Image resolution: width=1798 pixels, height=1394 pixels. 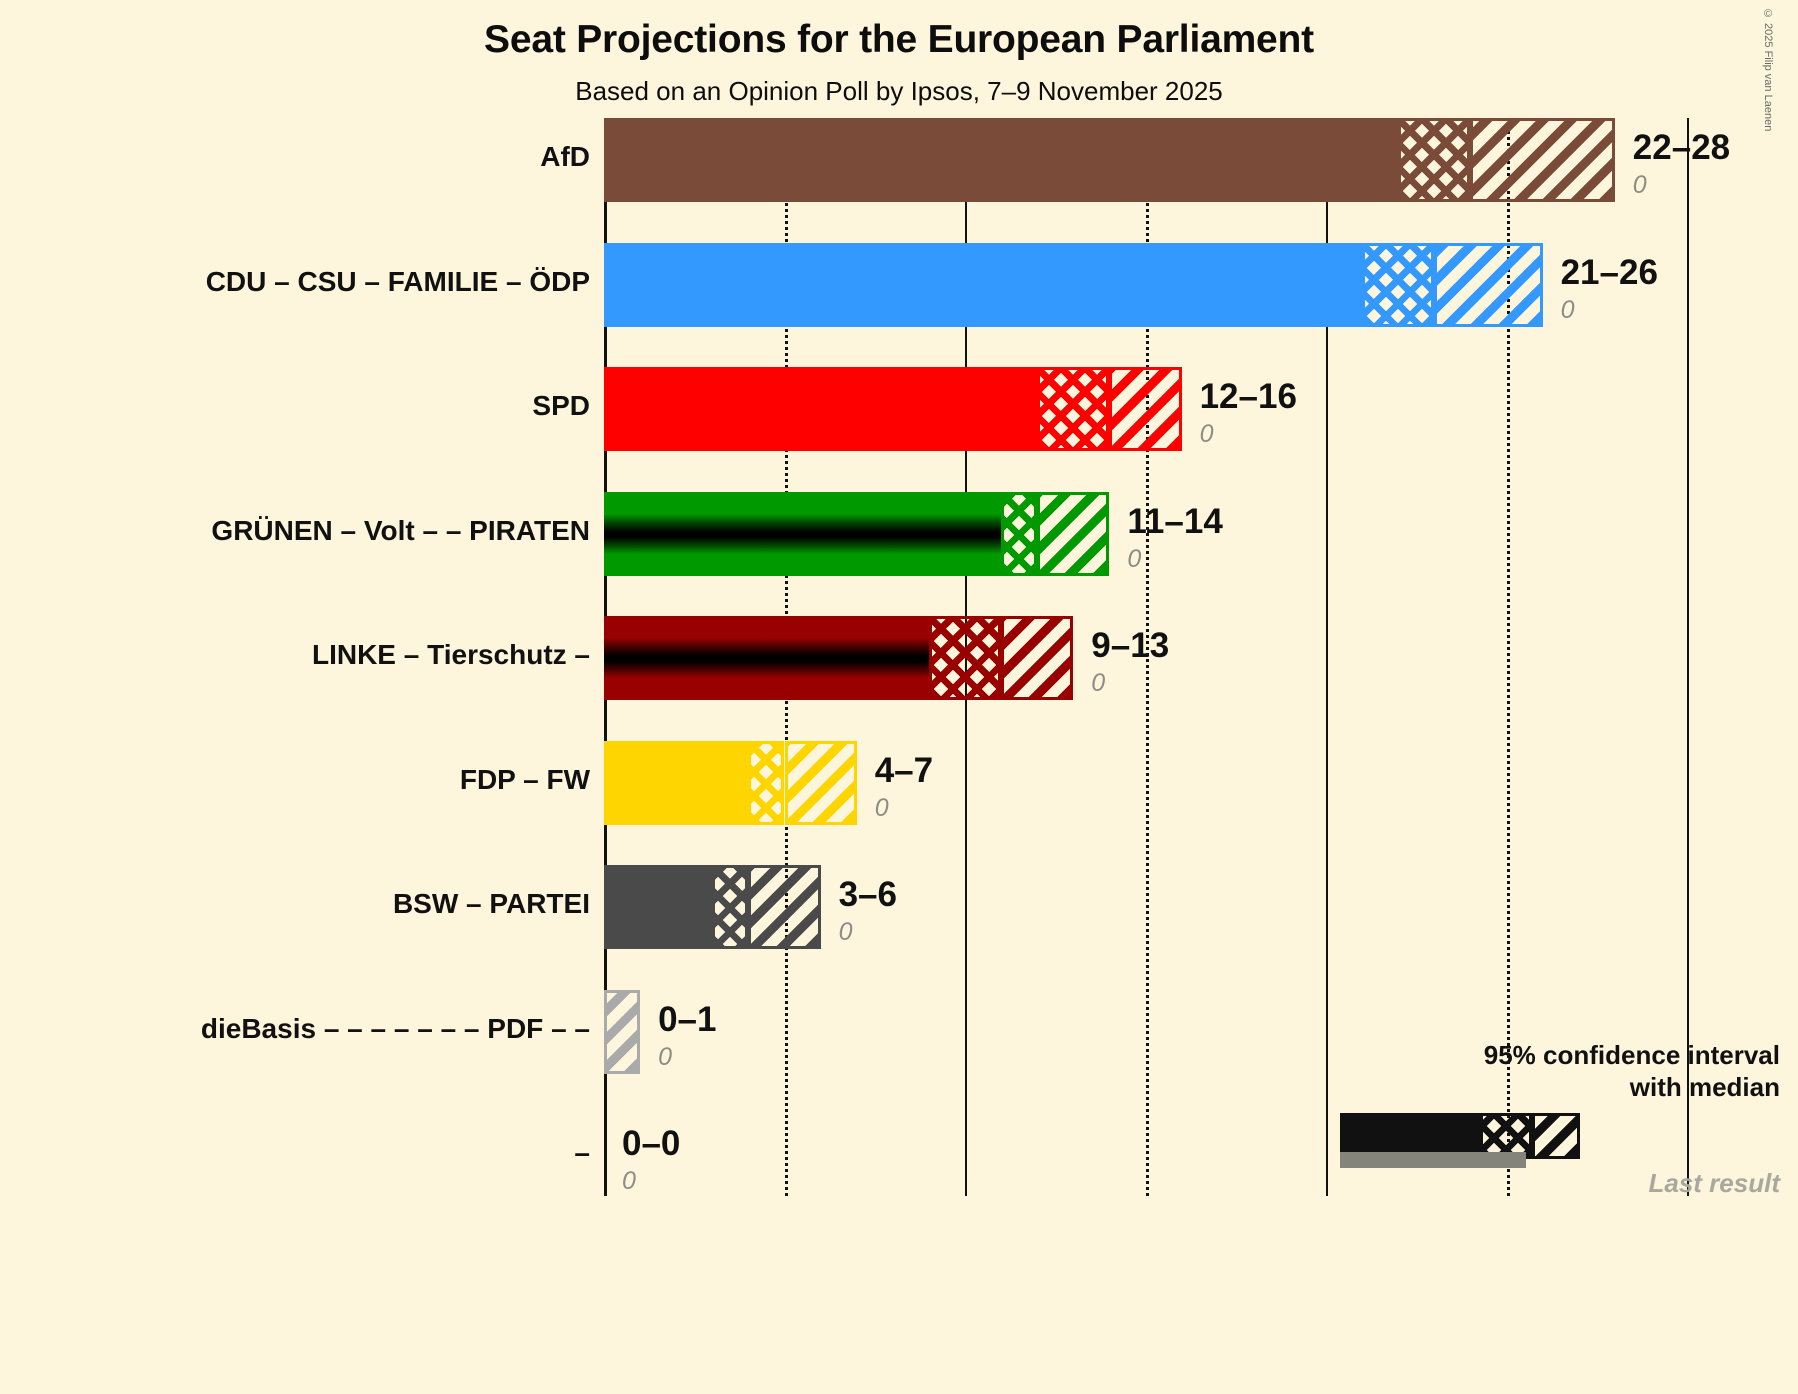 What do you see at coordinates (450, 654) in the screenshot?
I see `row-label-5: LINKE – Tierschutz –` at bounding box center [450, 654].